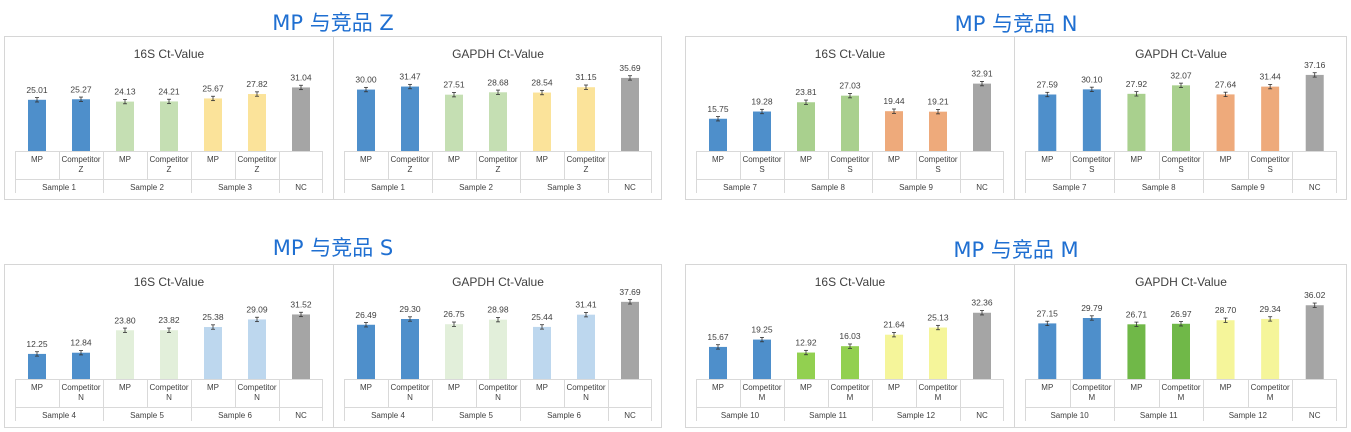 This screenshot has height=432, width=1351. What do you see at coordinates (1226, 310) in the screenshot?
I see `data-label: 28.70` at bounding box center [1226, 310].